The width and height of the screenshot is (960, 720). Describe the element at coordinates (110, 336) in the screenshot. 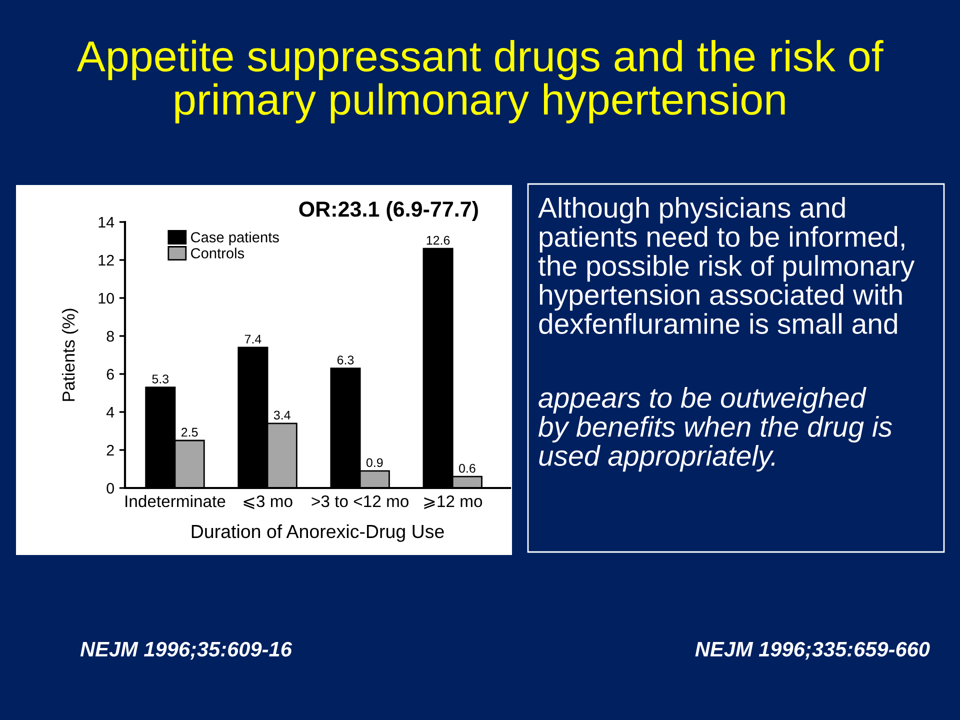

I see `y-tick-label: 8` at that location.